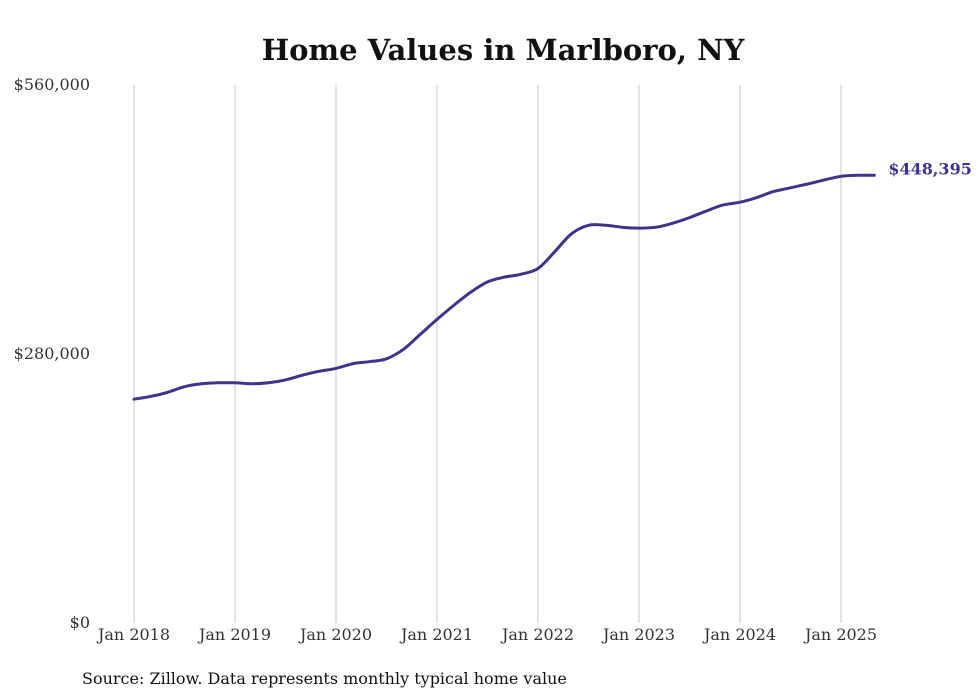 Image resolution: width=980 pixels, height=699 pixels. What do you see at coordinates (503, 50) in the screenshot?
I see `chart-title: Home Values in Marlboro, NY` at bounding box center [503, 50].